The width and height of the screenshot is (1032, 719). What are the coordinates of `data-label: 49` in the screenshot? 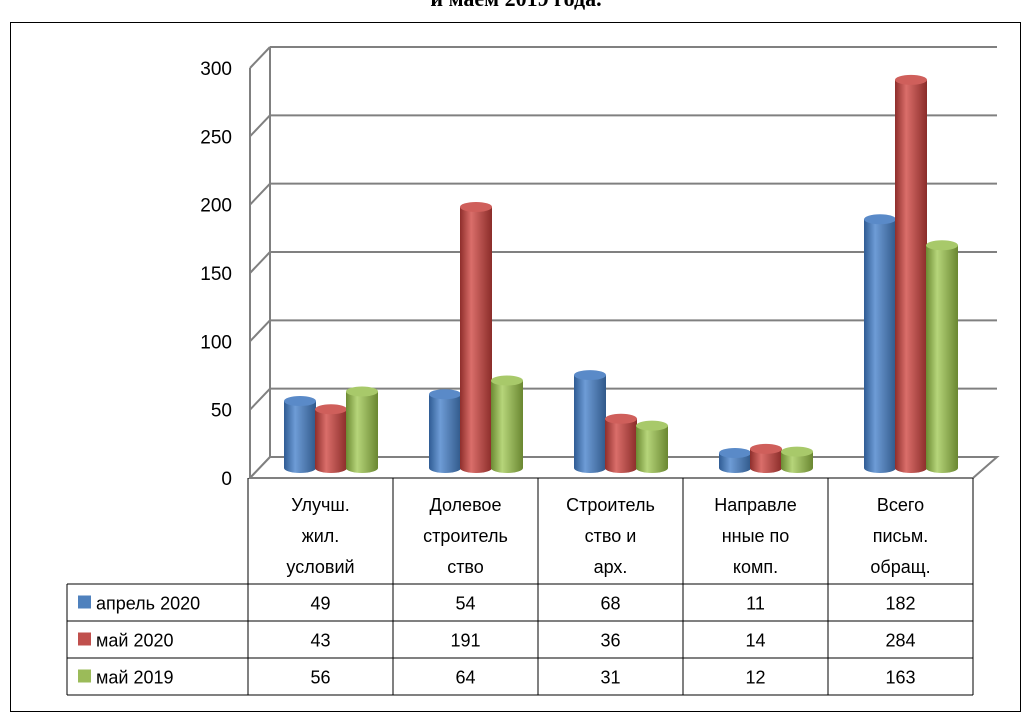 It's located at (320, 604).